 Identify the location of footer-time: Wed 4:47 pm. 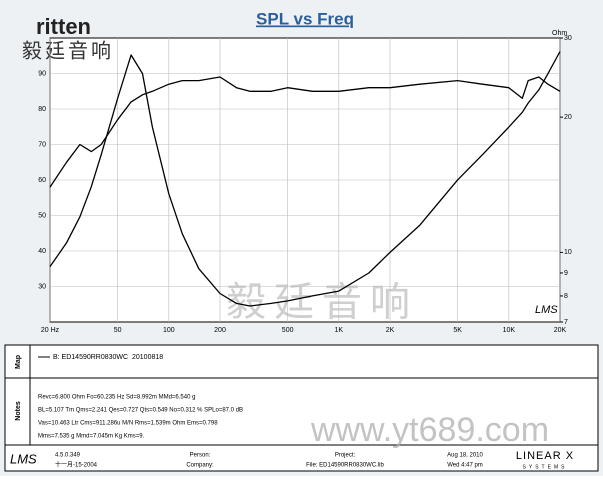
(465, 466).